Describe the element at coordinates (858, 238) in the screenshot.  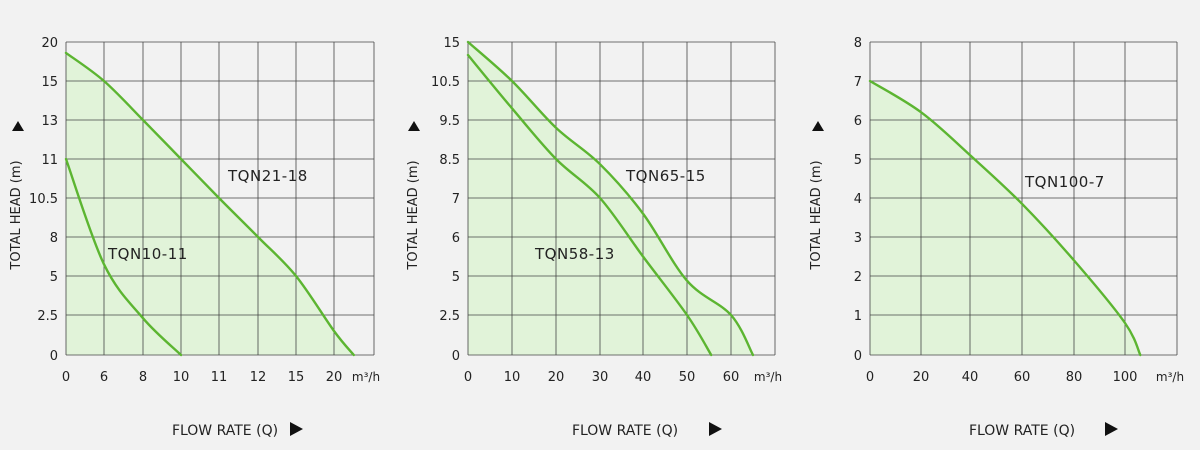
I see `y-tick-label: 3` at that location.